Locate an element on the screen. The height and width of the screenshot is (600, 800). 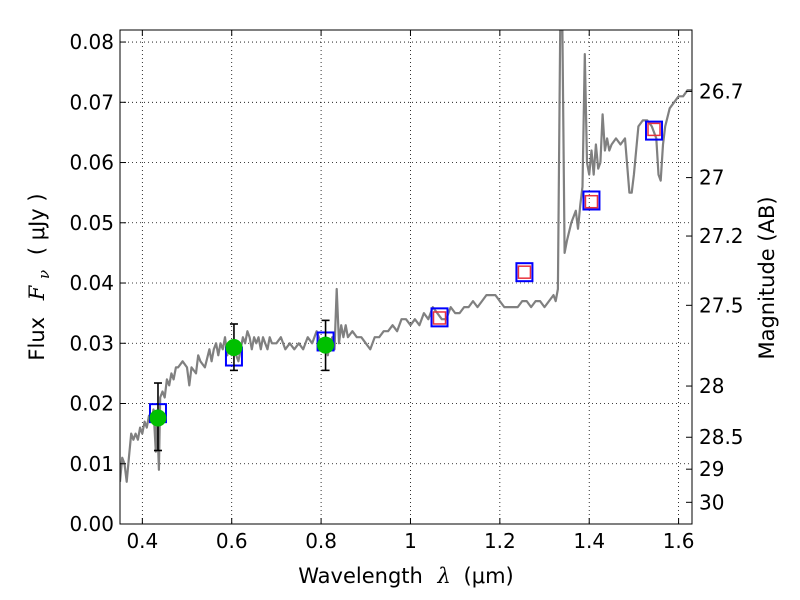
y2-axis-label: Magnitude (AB) is located at coordinates (767, 277).